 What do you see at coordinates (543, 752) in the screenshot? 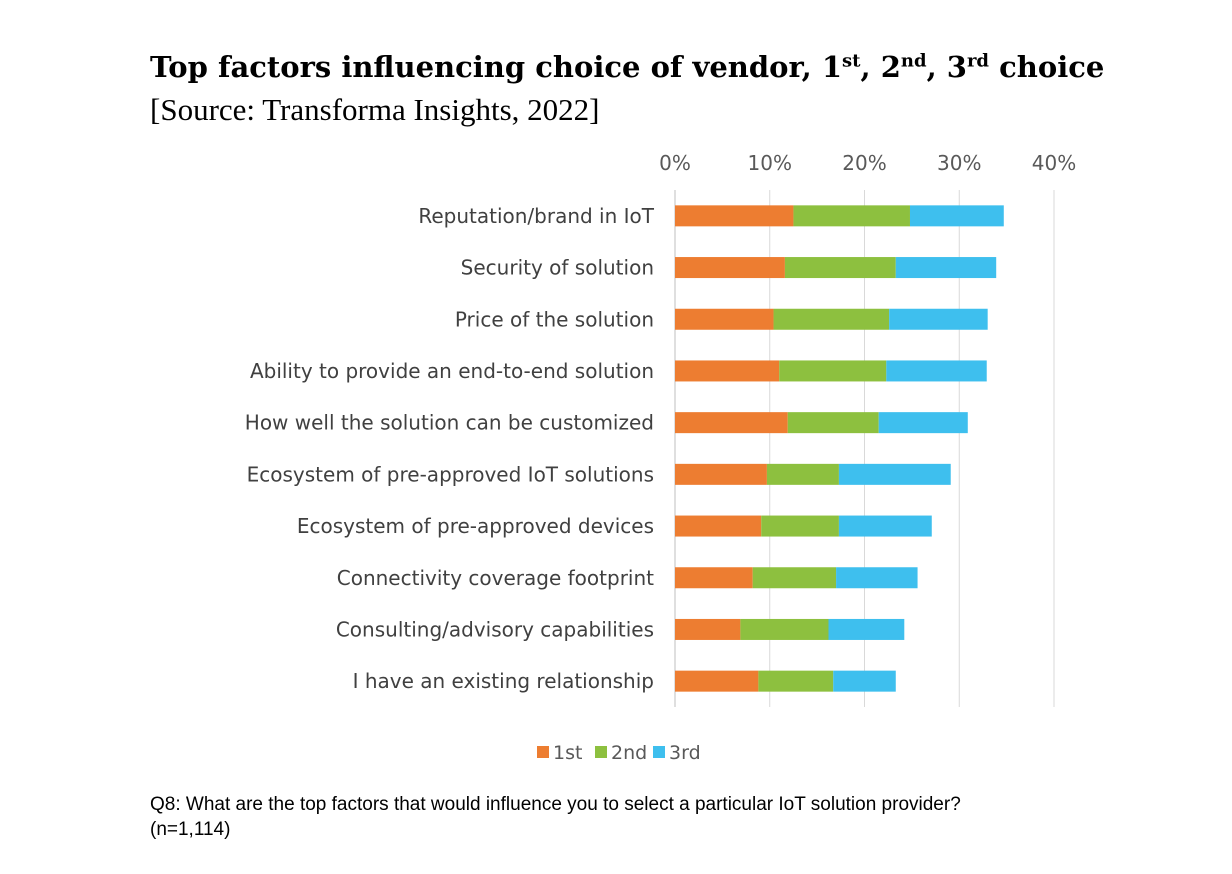
I see `legend-swatch-1st` at bounding box center [543, 752].